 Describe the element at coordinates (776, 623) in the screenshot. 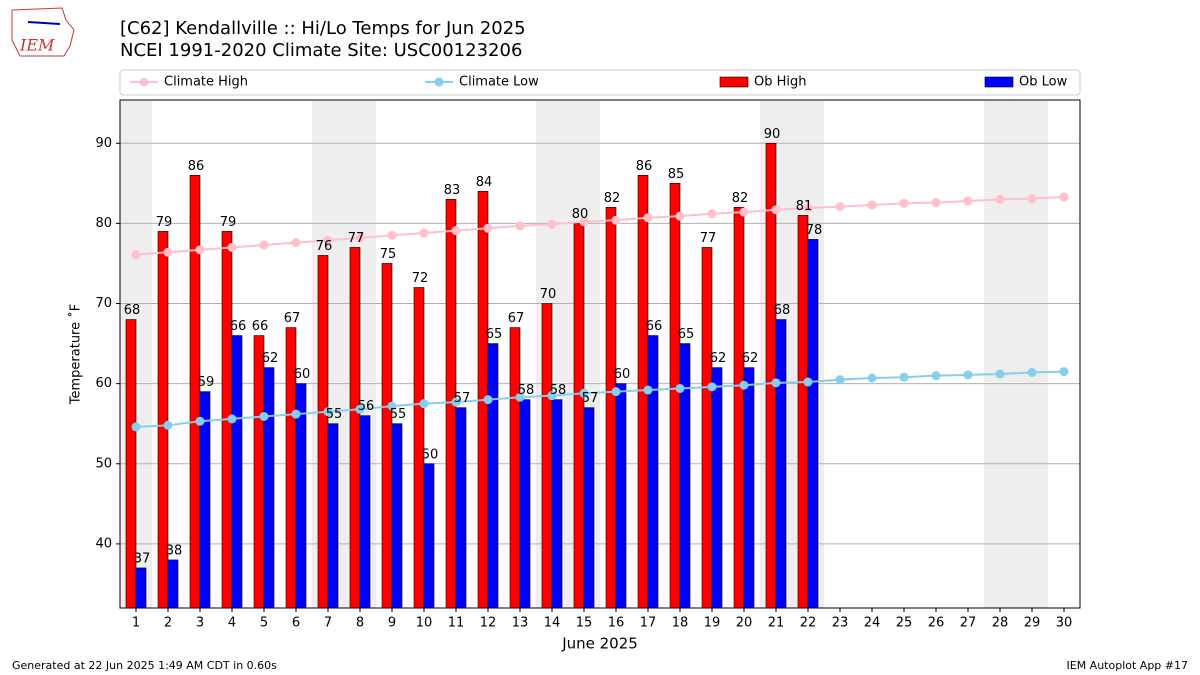

I see `x-tick-label: 21` at that location.